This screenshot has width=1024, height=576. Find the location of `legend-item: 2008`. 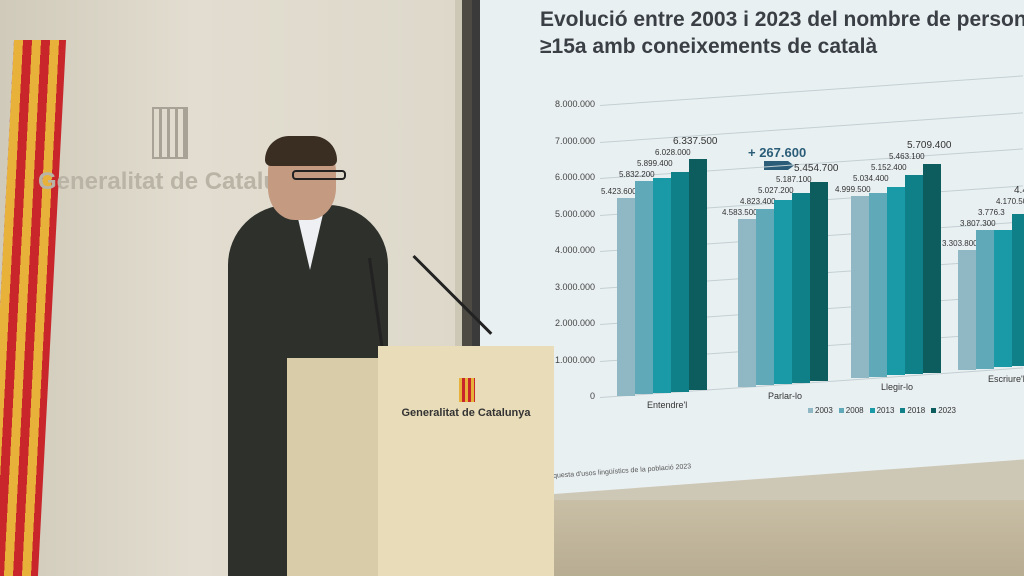

legend-item: 2008 is located at coordinates (851, 410).